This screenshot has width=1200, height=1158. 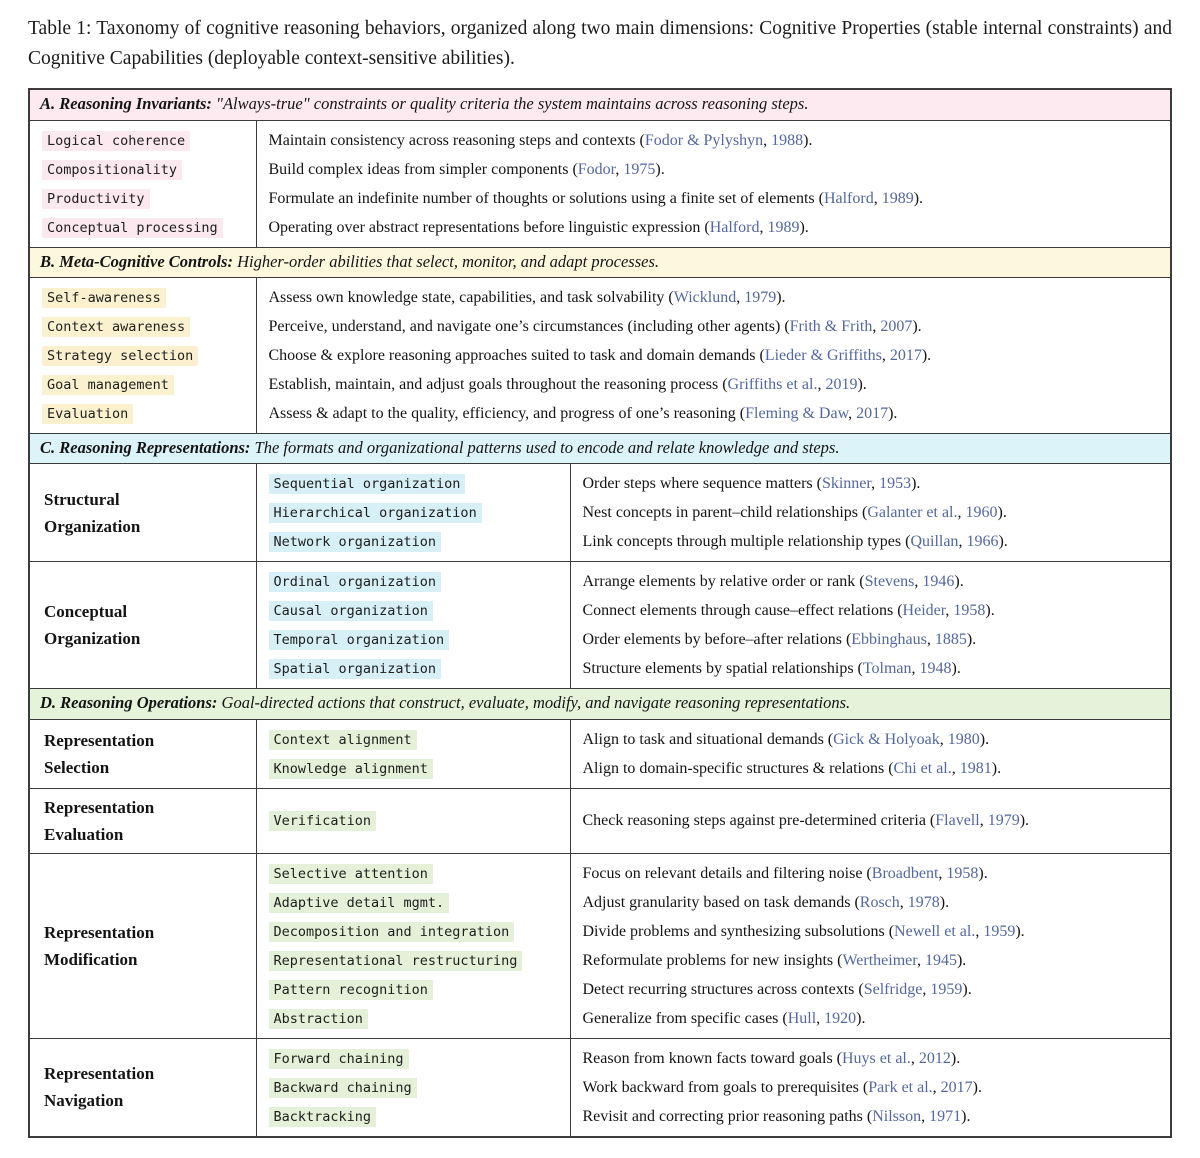 What do you see at coordinates (712, 1058) in the screenshot?
I see `description-text: Reason from known facts toward goals (` at bounding box center [712, 1058].